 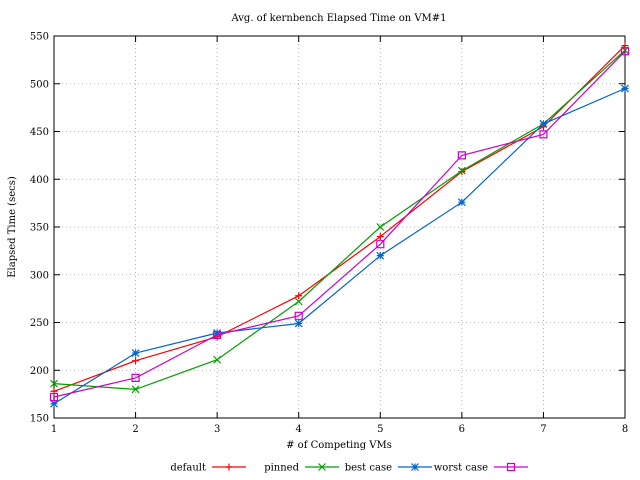 What do you see at coordinates (299, 429) in the screenshot?
I see `x-tick-label: 4` at bounding box center [299, 429].